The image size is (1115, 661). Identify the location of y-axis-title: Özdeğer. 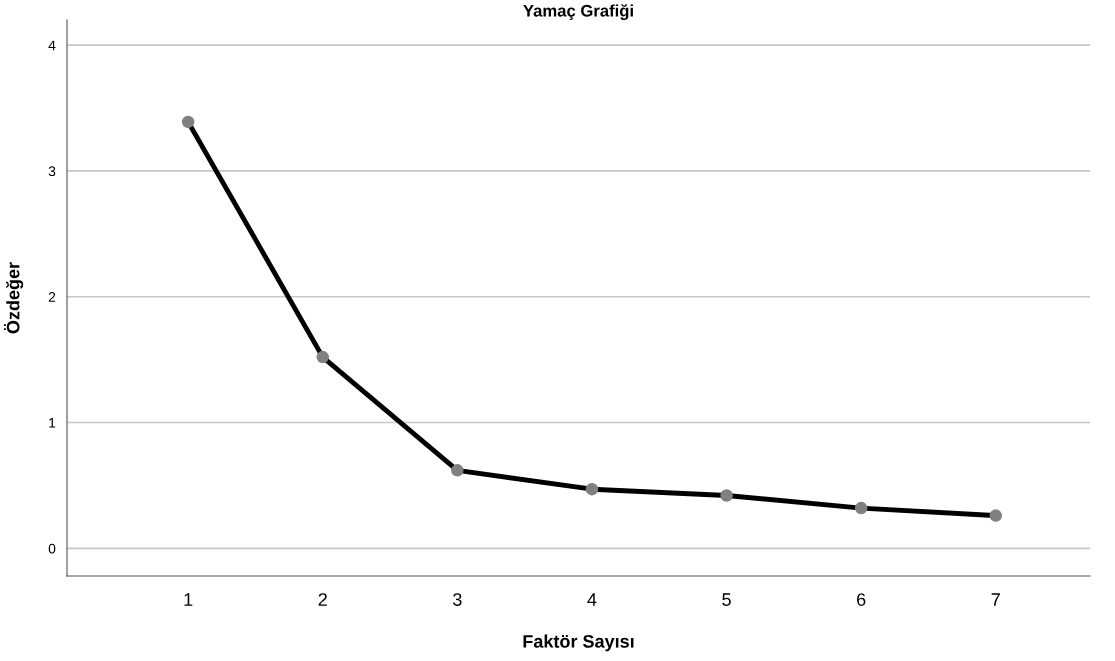
(13, 298).